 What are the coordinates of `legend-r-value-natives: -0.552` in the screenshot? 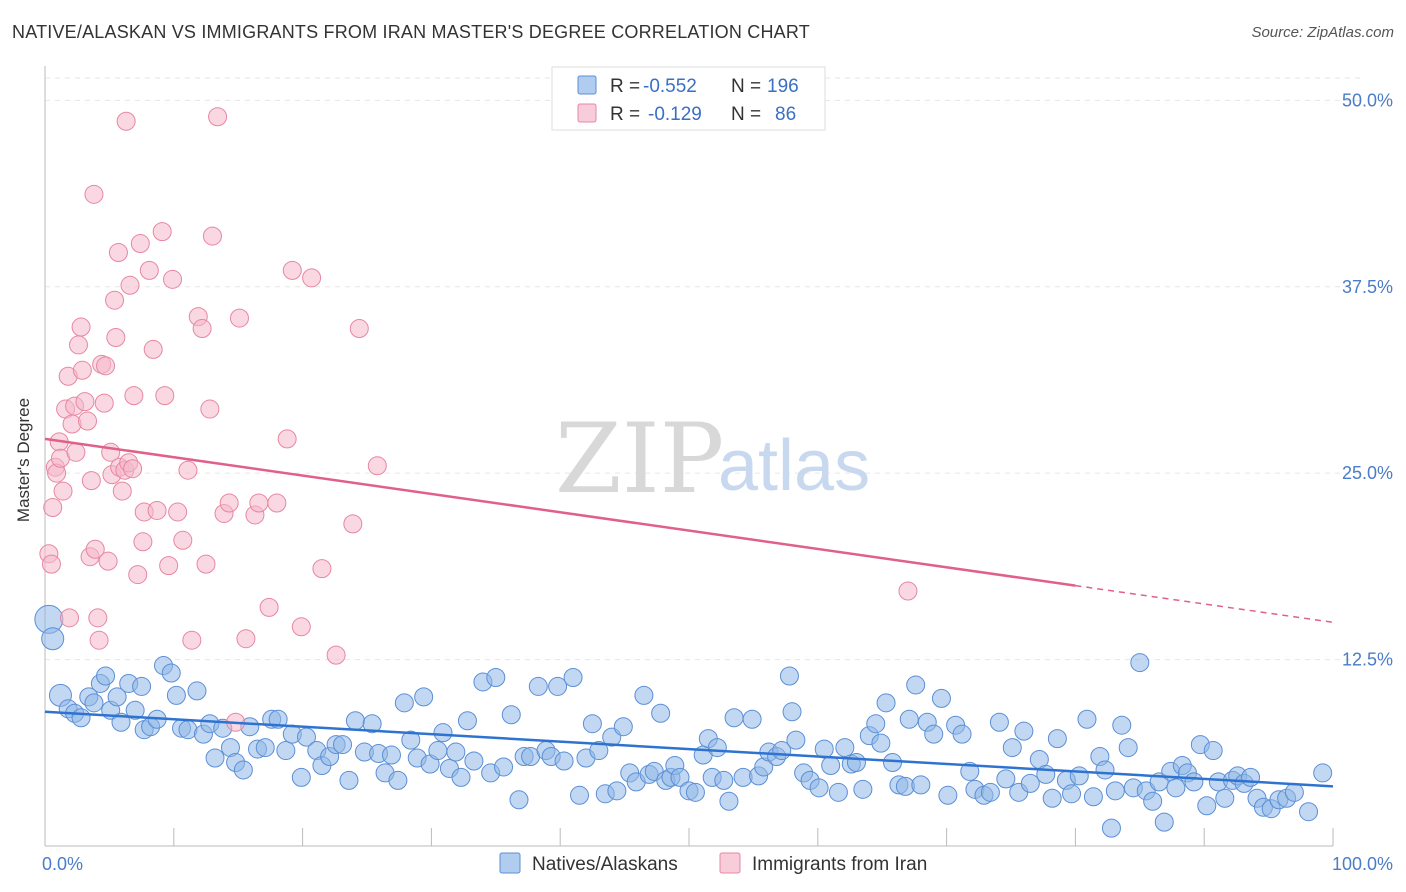 It's located at (670, 86).